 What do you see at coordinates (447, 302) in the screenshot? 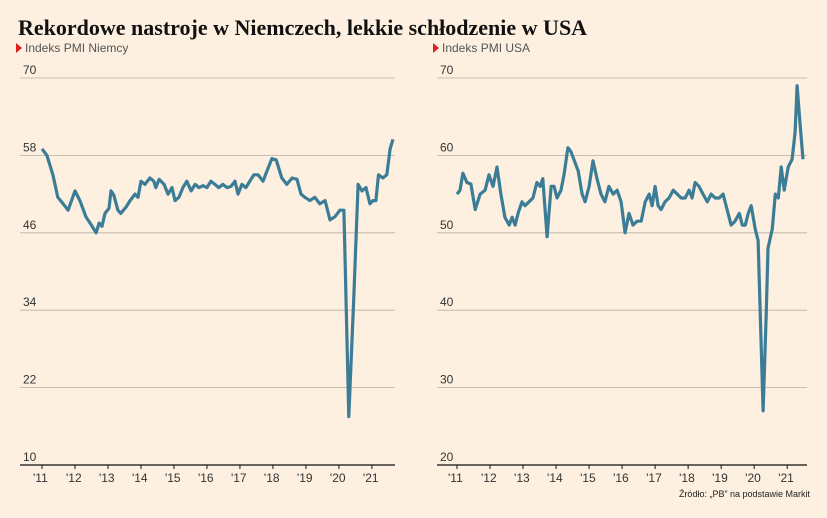
I see `y-tick-label: 40` at bounding box center [447, 302].